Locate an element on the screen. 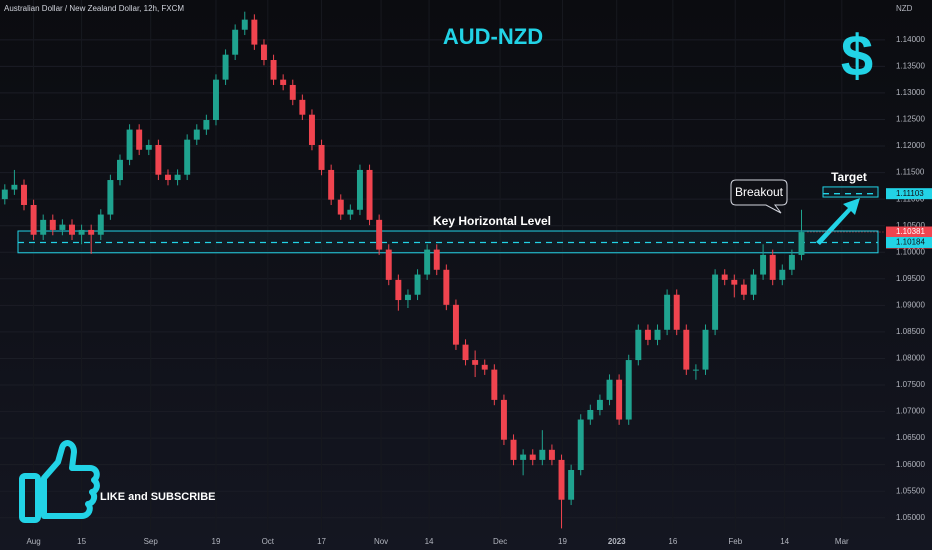 The image size is (932, 550). y-tick-label: 1.05500 is located at coordinates (910, 490).